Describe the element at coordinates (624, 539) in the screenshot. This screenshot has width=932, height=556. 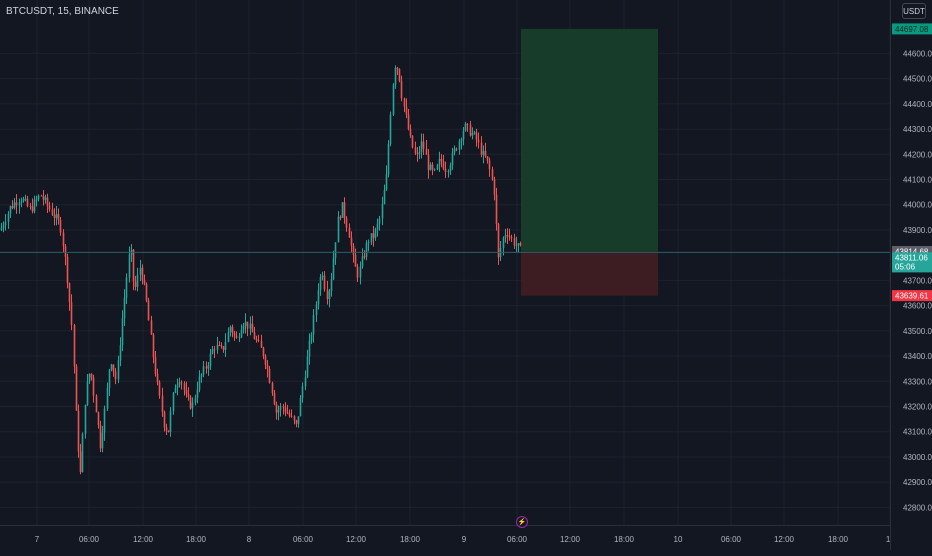
I see `time-tick-label: 18:00` at that location.